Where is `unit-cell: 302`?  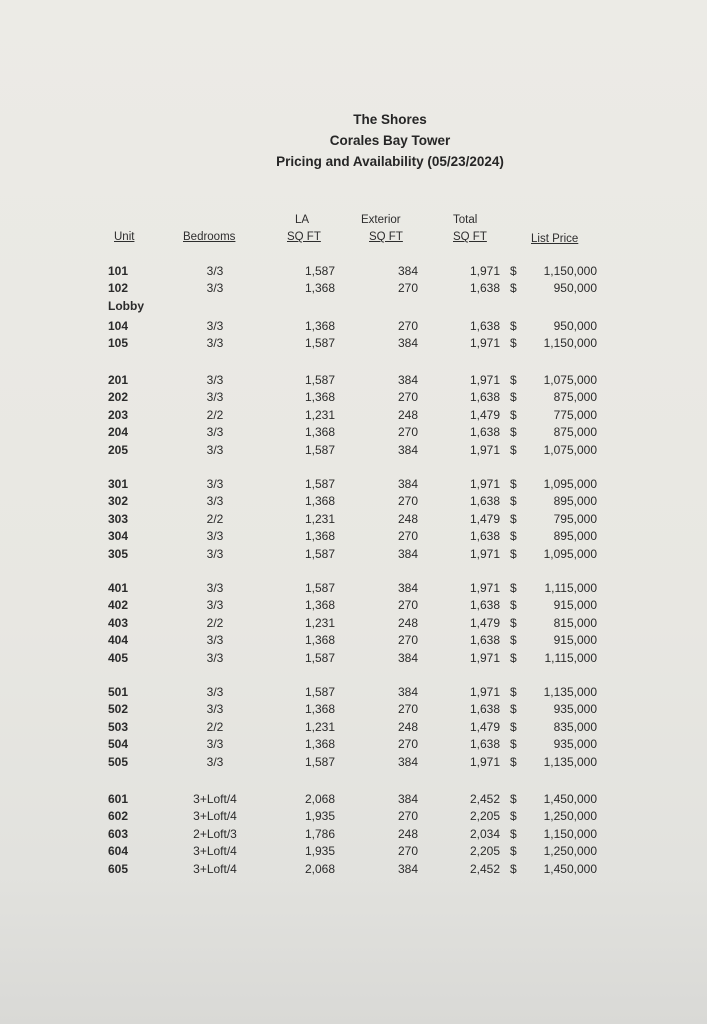 unit-cell: 302 is located at coordinates (118, 501).